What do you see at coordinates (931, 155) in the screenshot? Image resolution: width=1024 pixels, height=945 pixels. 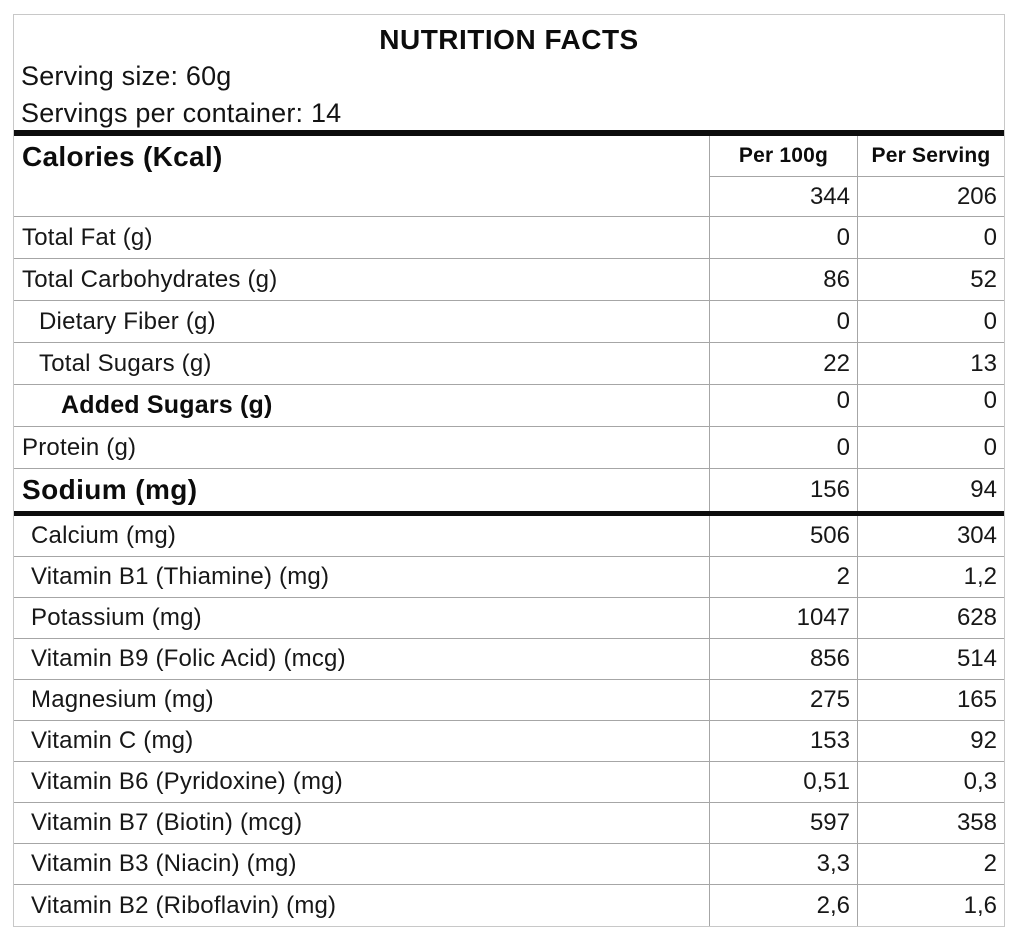 I see `column-header-per-serving: Per Serving` at bounding box center [931, 155].